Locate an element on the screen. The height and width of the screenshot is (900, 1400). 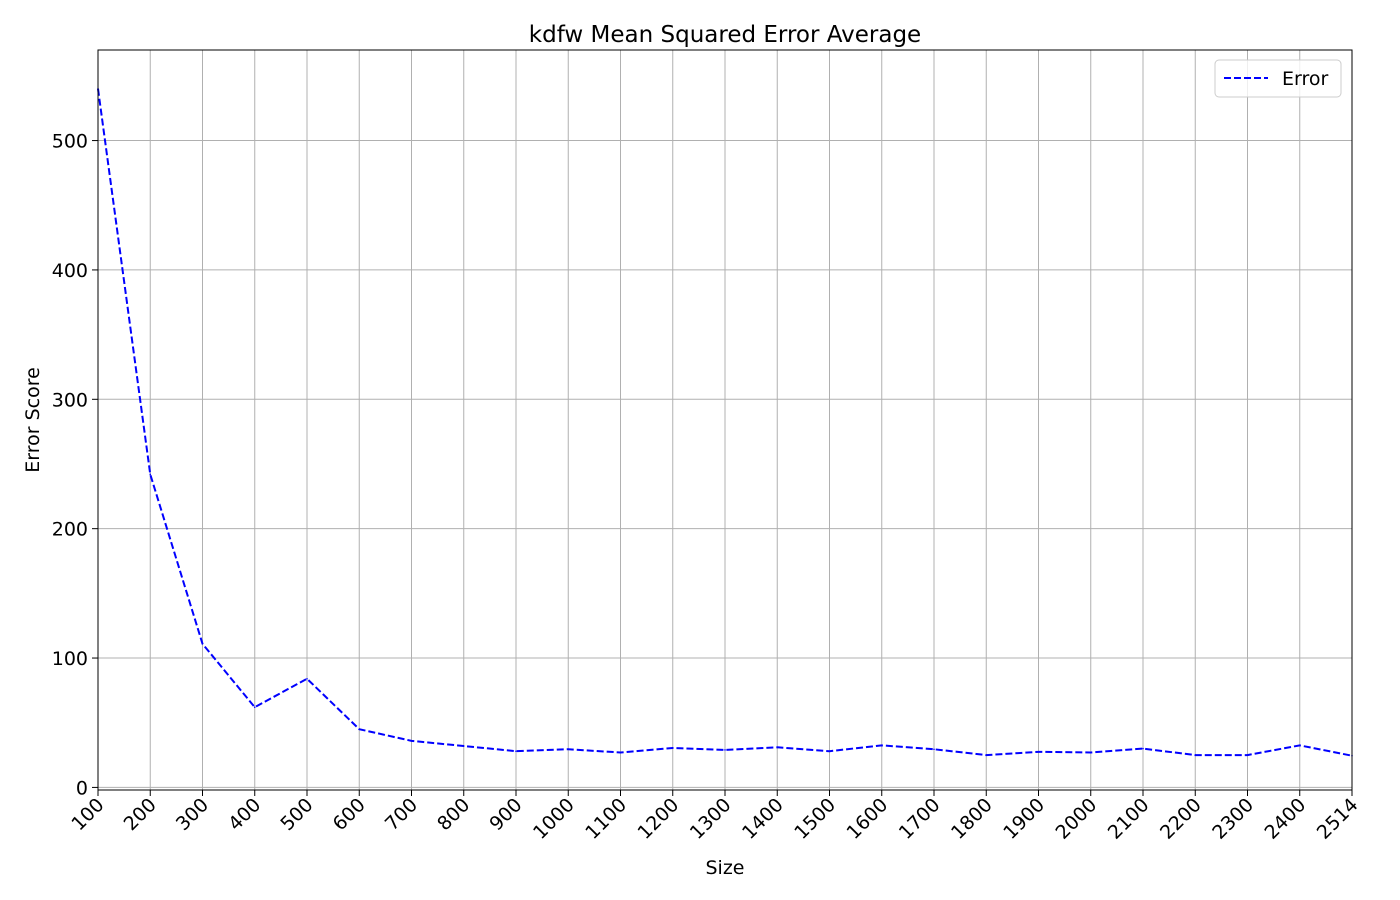
legend-box is located at coordinates (1278, 78).